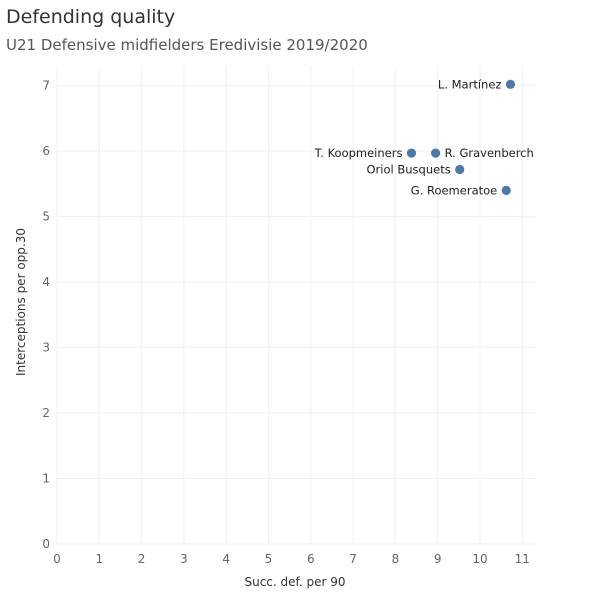 The width and height of the screenshot is (592, 601). Describe the element at coordinates (311, 559) in the screenshot. I see `x-tick-label: 6` at that location.